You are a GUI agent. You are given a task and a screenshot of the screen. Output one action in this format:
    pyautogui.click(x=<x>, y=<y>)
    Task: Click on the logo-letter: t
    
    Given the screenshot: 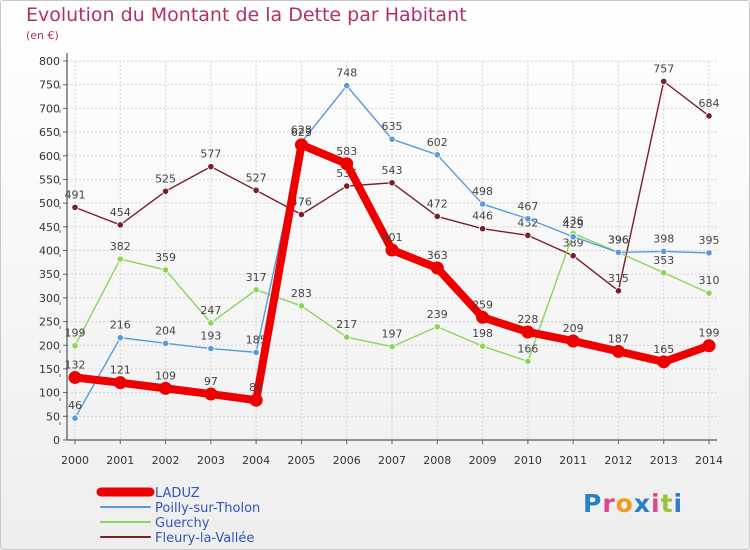 What is the action you would take?
    pyautogui.click(x=667, y=503)
    